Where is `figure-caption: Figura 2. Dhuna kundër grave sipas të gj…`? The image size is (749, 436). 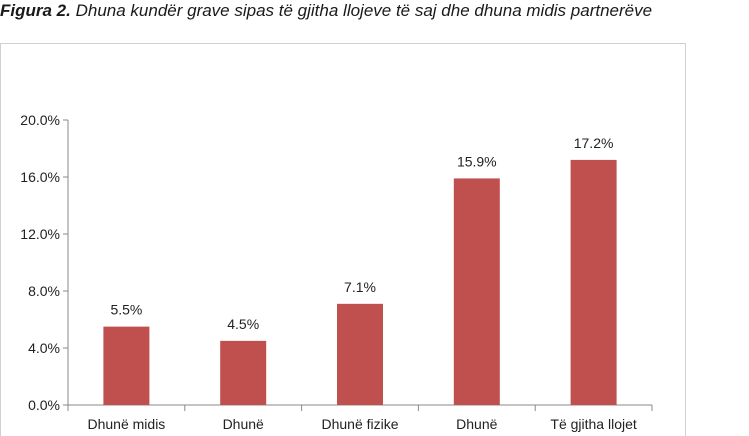 figure-caption: Figura 2. Dhuna kundër grave sipas të gj… is located at coordinates (374, 15).